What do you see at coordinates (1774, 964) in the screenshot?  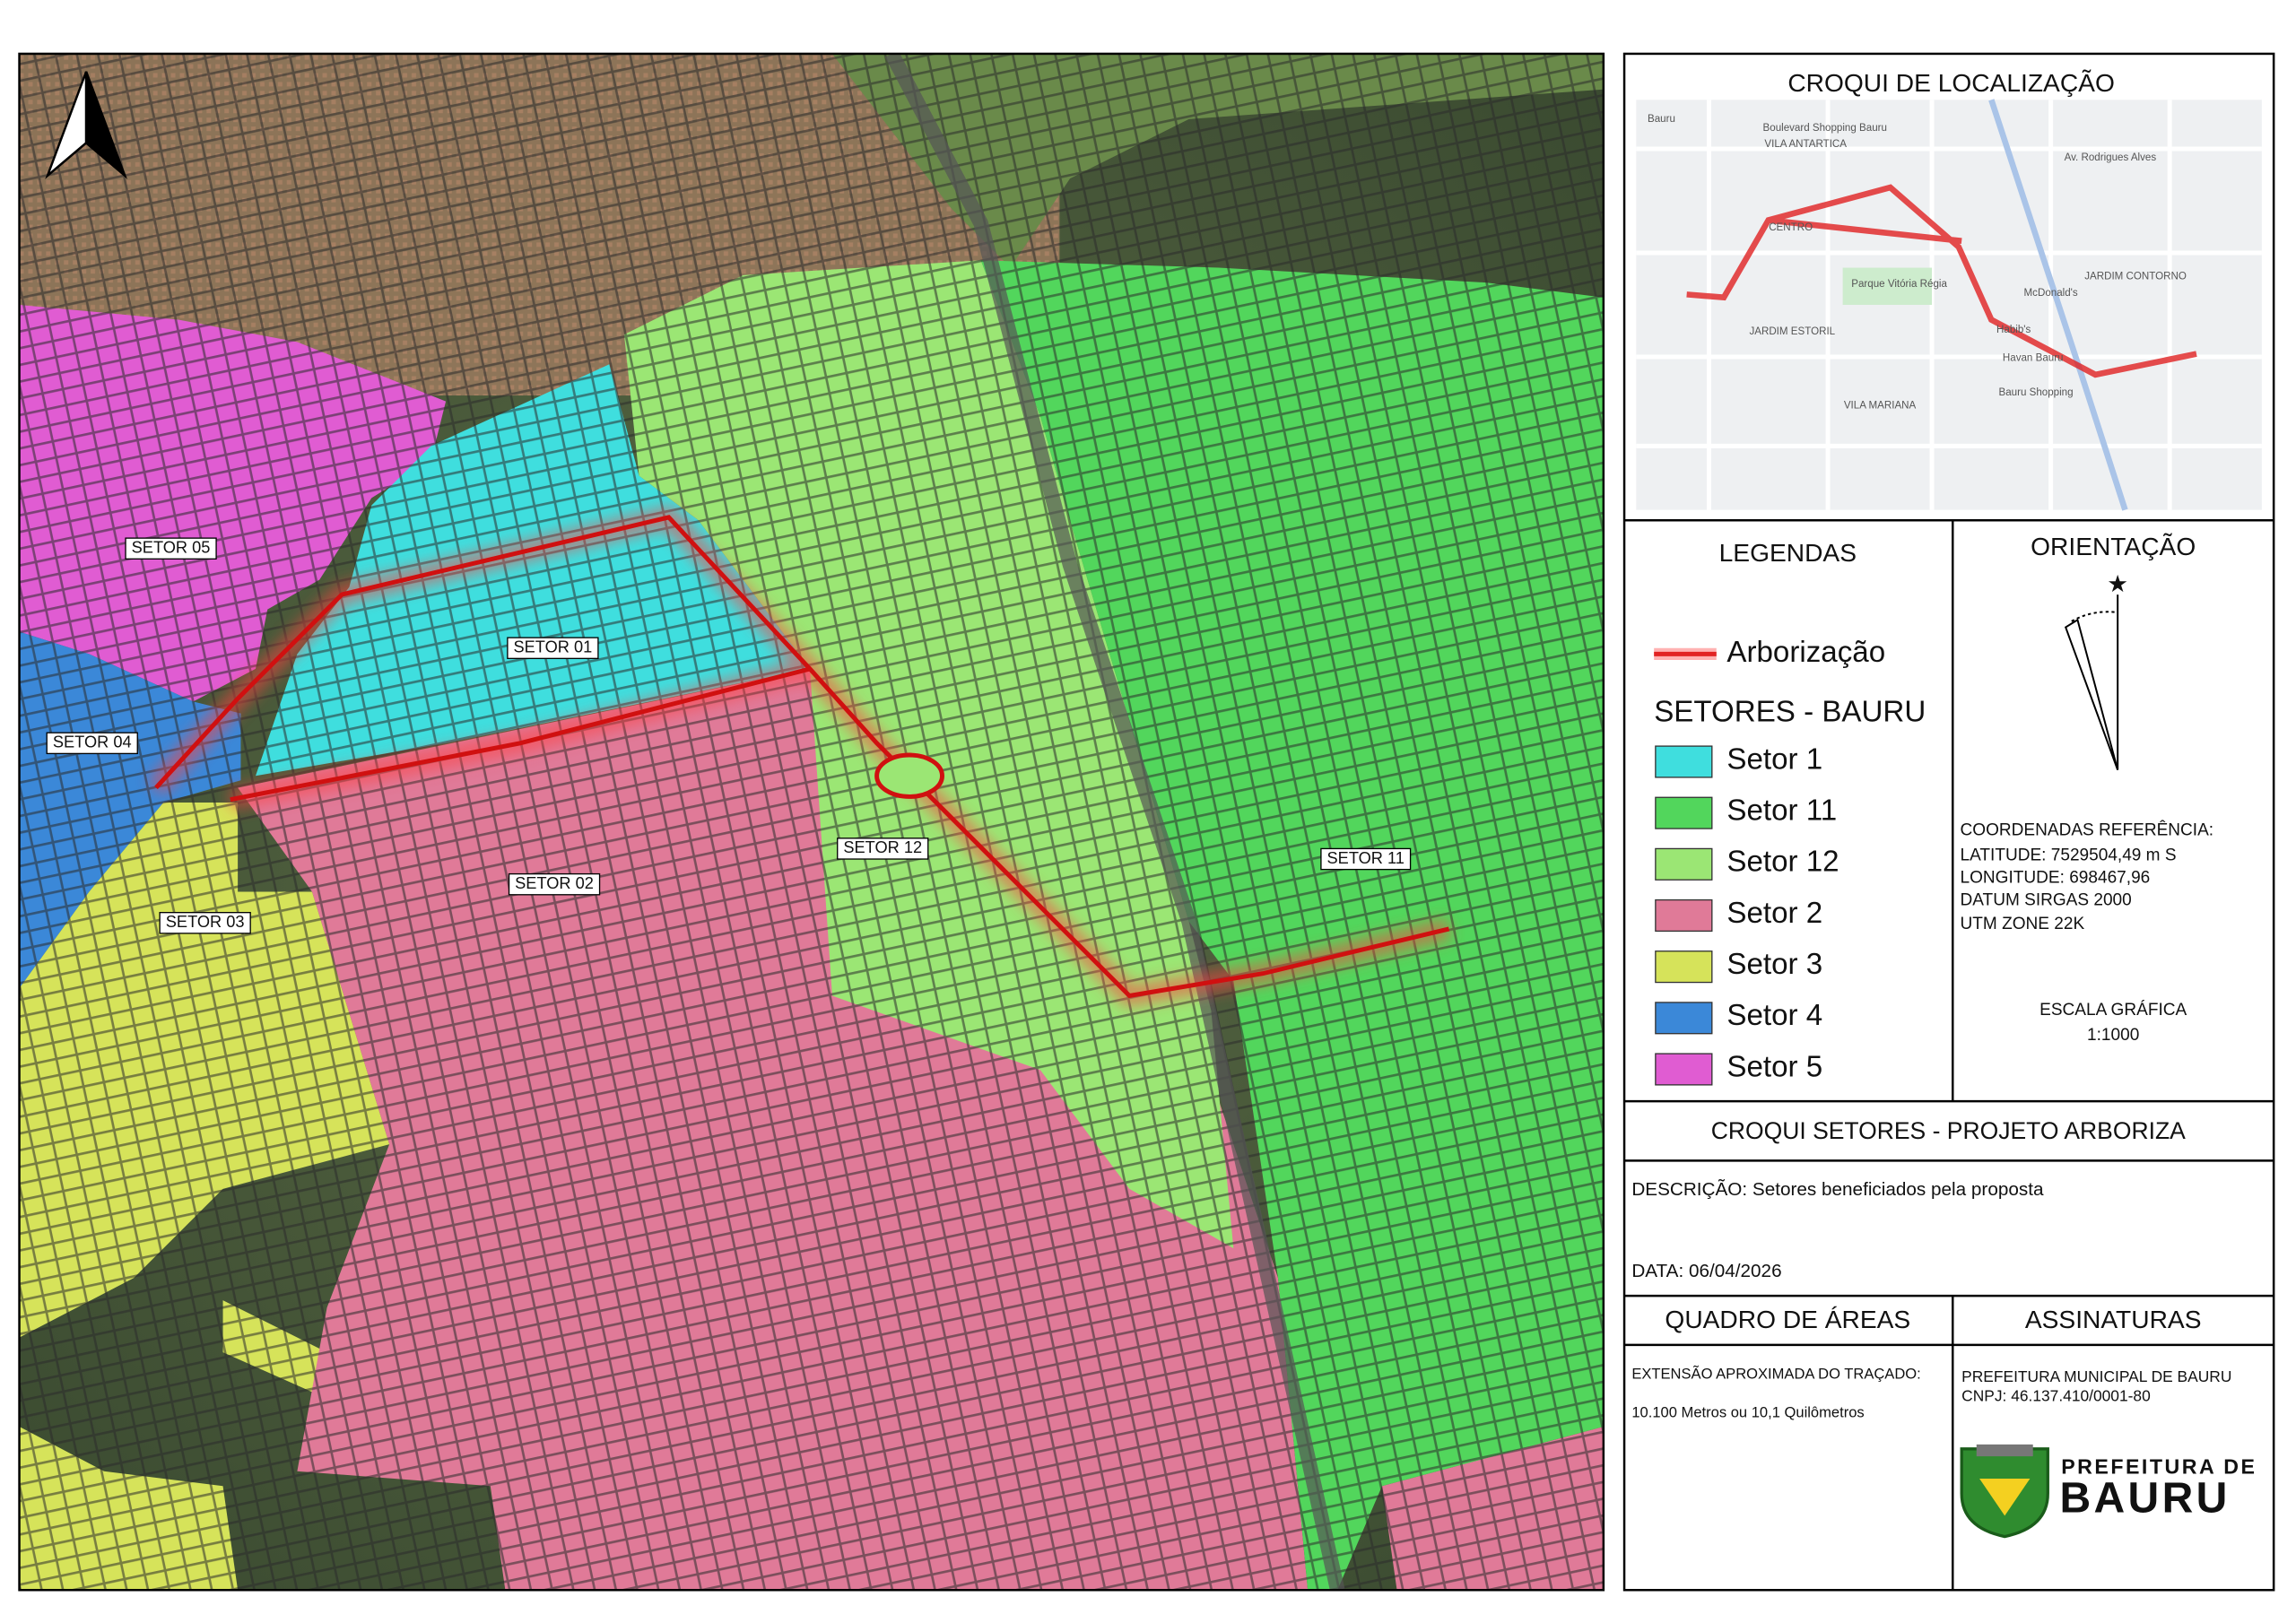 I see `legend-label: Setor 3` at bounding box center [1774, 964].